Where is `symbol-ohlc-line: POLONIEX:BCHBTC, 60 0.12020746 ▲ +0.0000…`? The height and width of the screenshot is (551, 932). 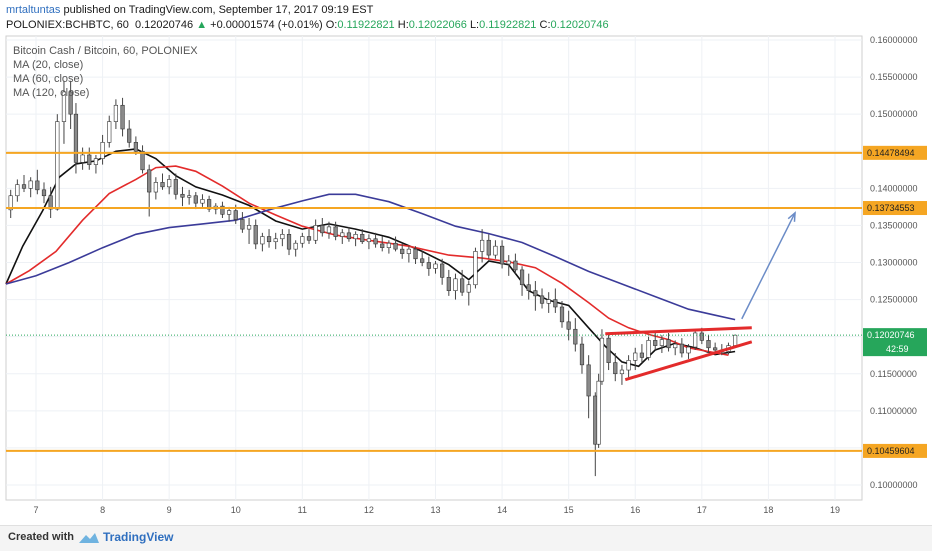
symbol-ohlc-line: POLONIEX:BCHBTC, 60 0.12020746 ▲ +0.0000… is located at coordinates (307, 25).